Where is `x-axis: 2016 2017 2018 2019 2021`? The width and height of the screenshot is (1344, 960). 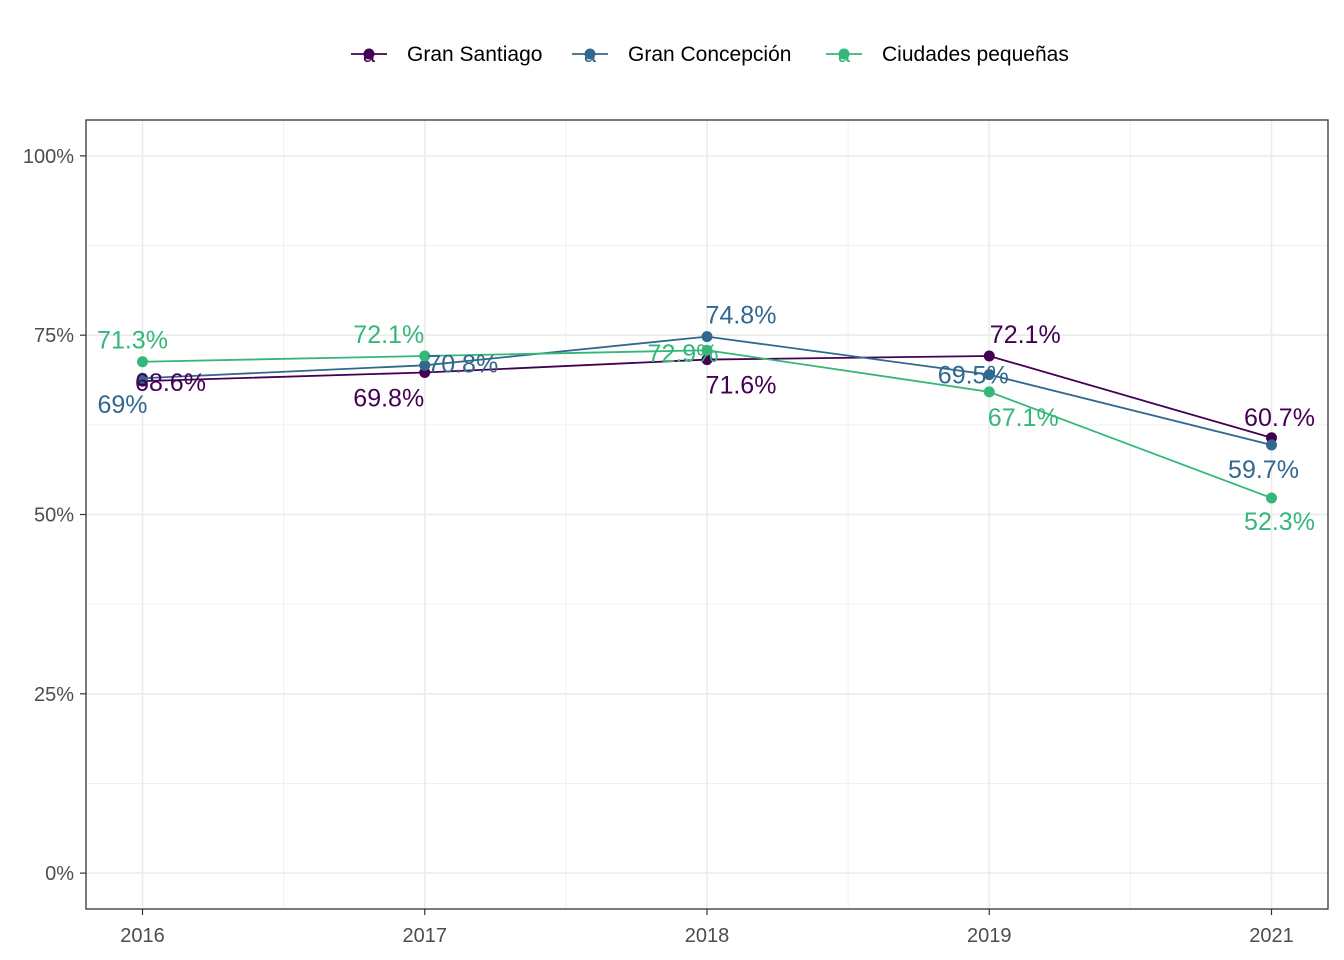 x-axis: 2016 2017 2018 2019 2021 is located at coordinates (707, 928).